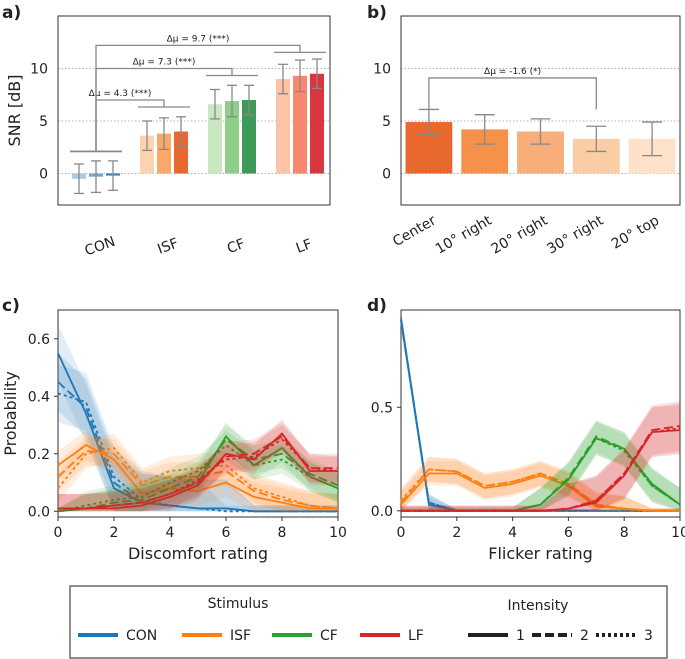 The image size is (685, 659). I want to click on legend-label-isf: ISF, so click(240, 636).